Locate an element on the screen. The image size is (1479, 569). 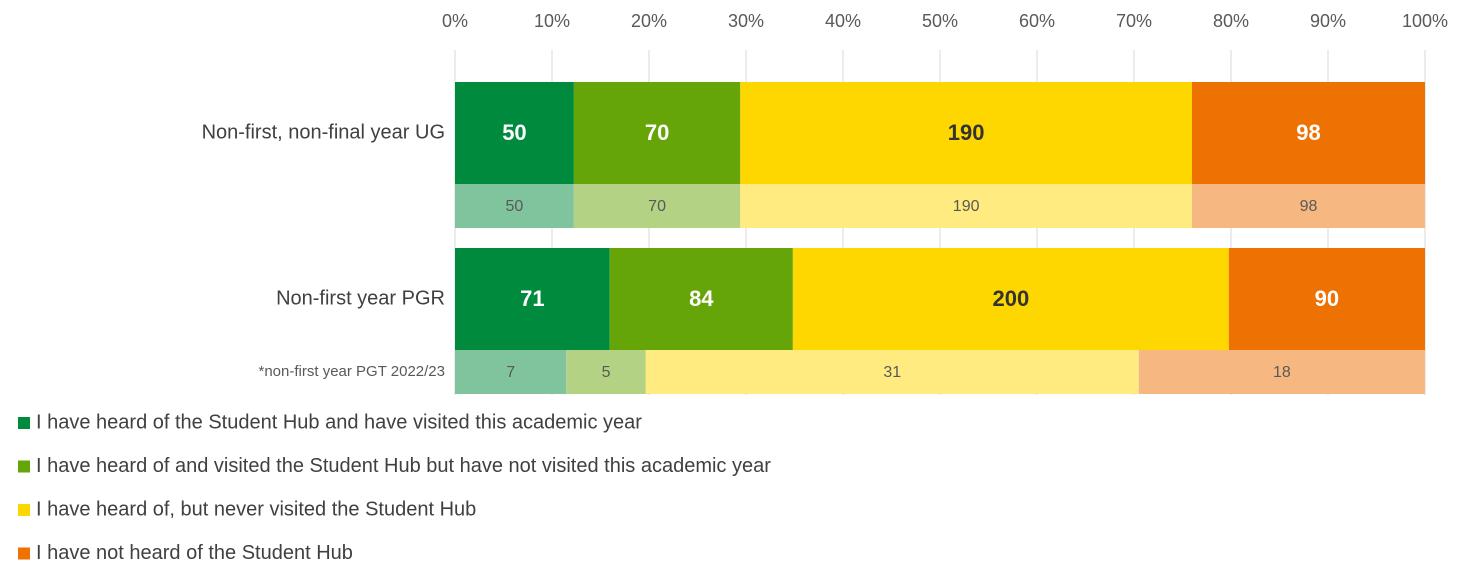
x-tick-label: 0% is located at coordinates (455, 21).